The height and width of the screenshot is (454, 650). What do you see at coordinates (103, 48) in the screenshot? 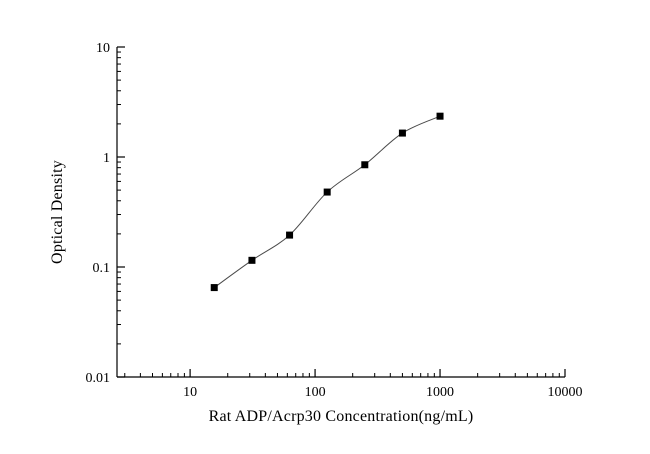
I see `y-tick-label: 10` at bounding box center [103, 48].